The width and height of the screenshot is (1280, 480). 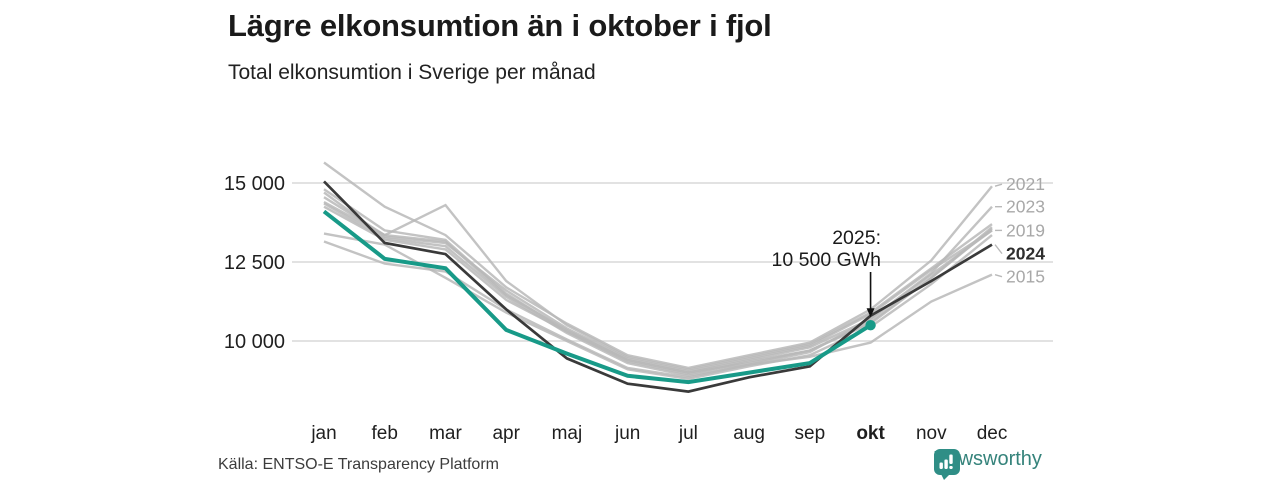 What do you see at coordinates (826, 260) in the screenshot?
I see `annotation-value: 10 500 GWh` at bounding box center [826, 260].